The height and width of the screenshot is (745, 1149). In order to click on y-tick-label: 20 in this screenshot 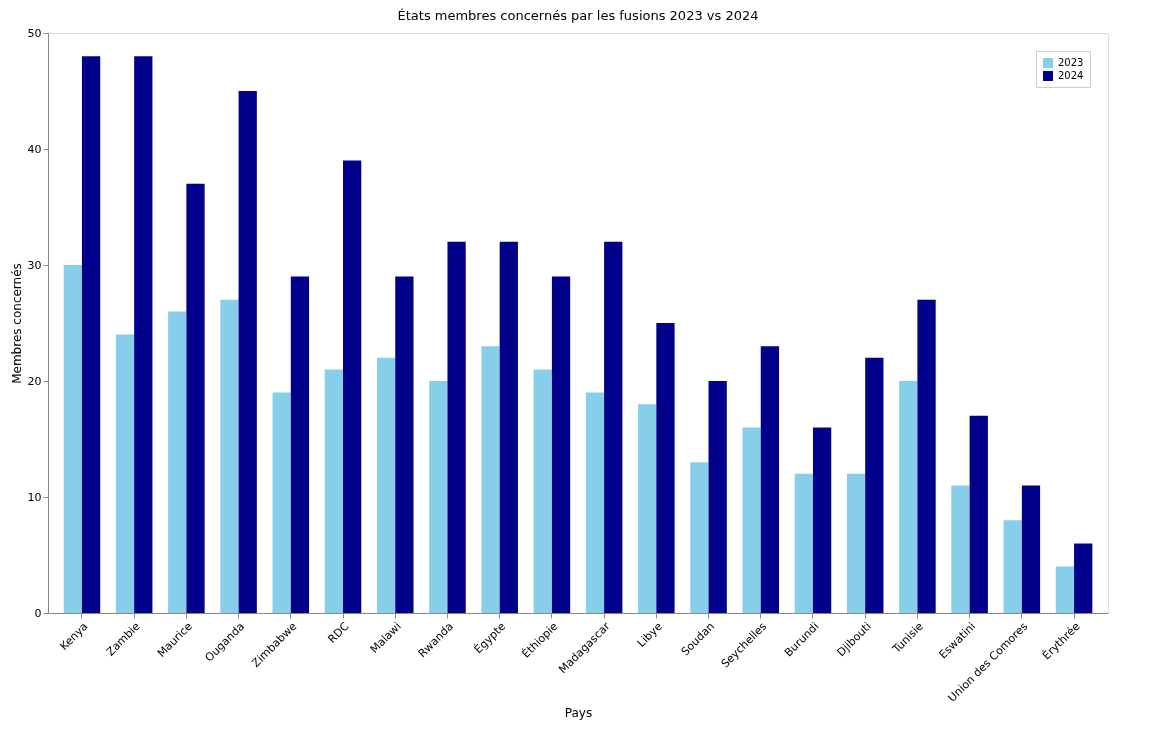, I will do `click(34, 381)`.